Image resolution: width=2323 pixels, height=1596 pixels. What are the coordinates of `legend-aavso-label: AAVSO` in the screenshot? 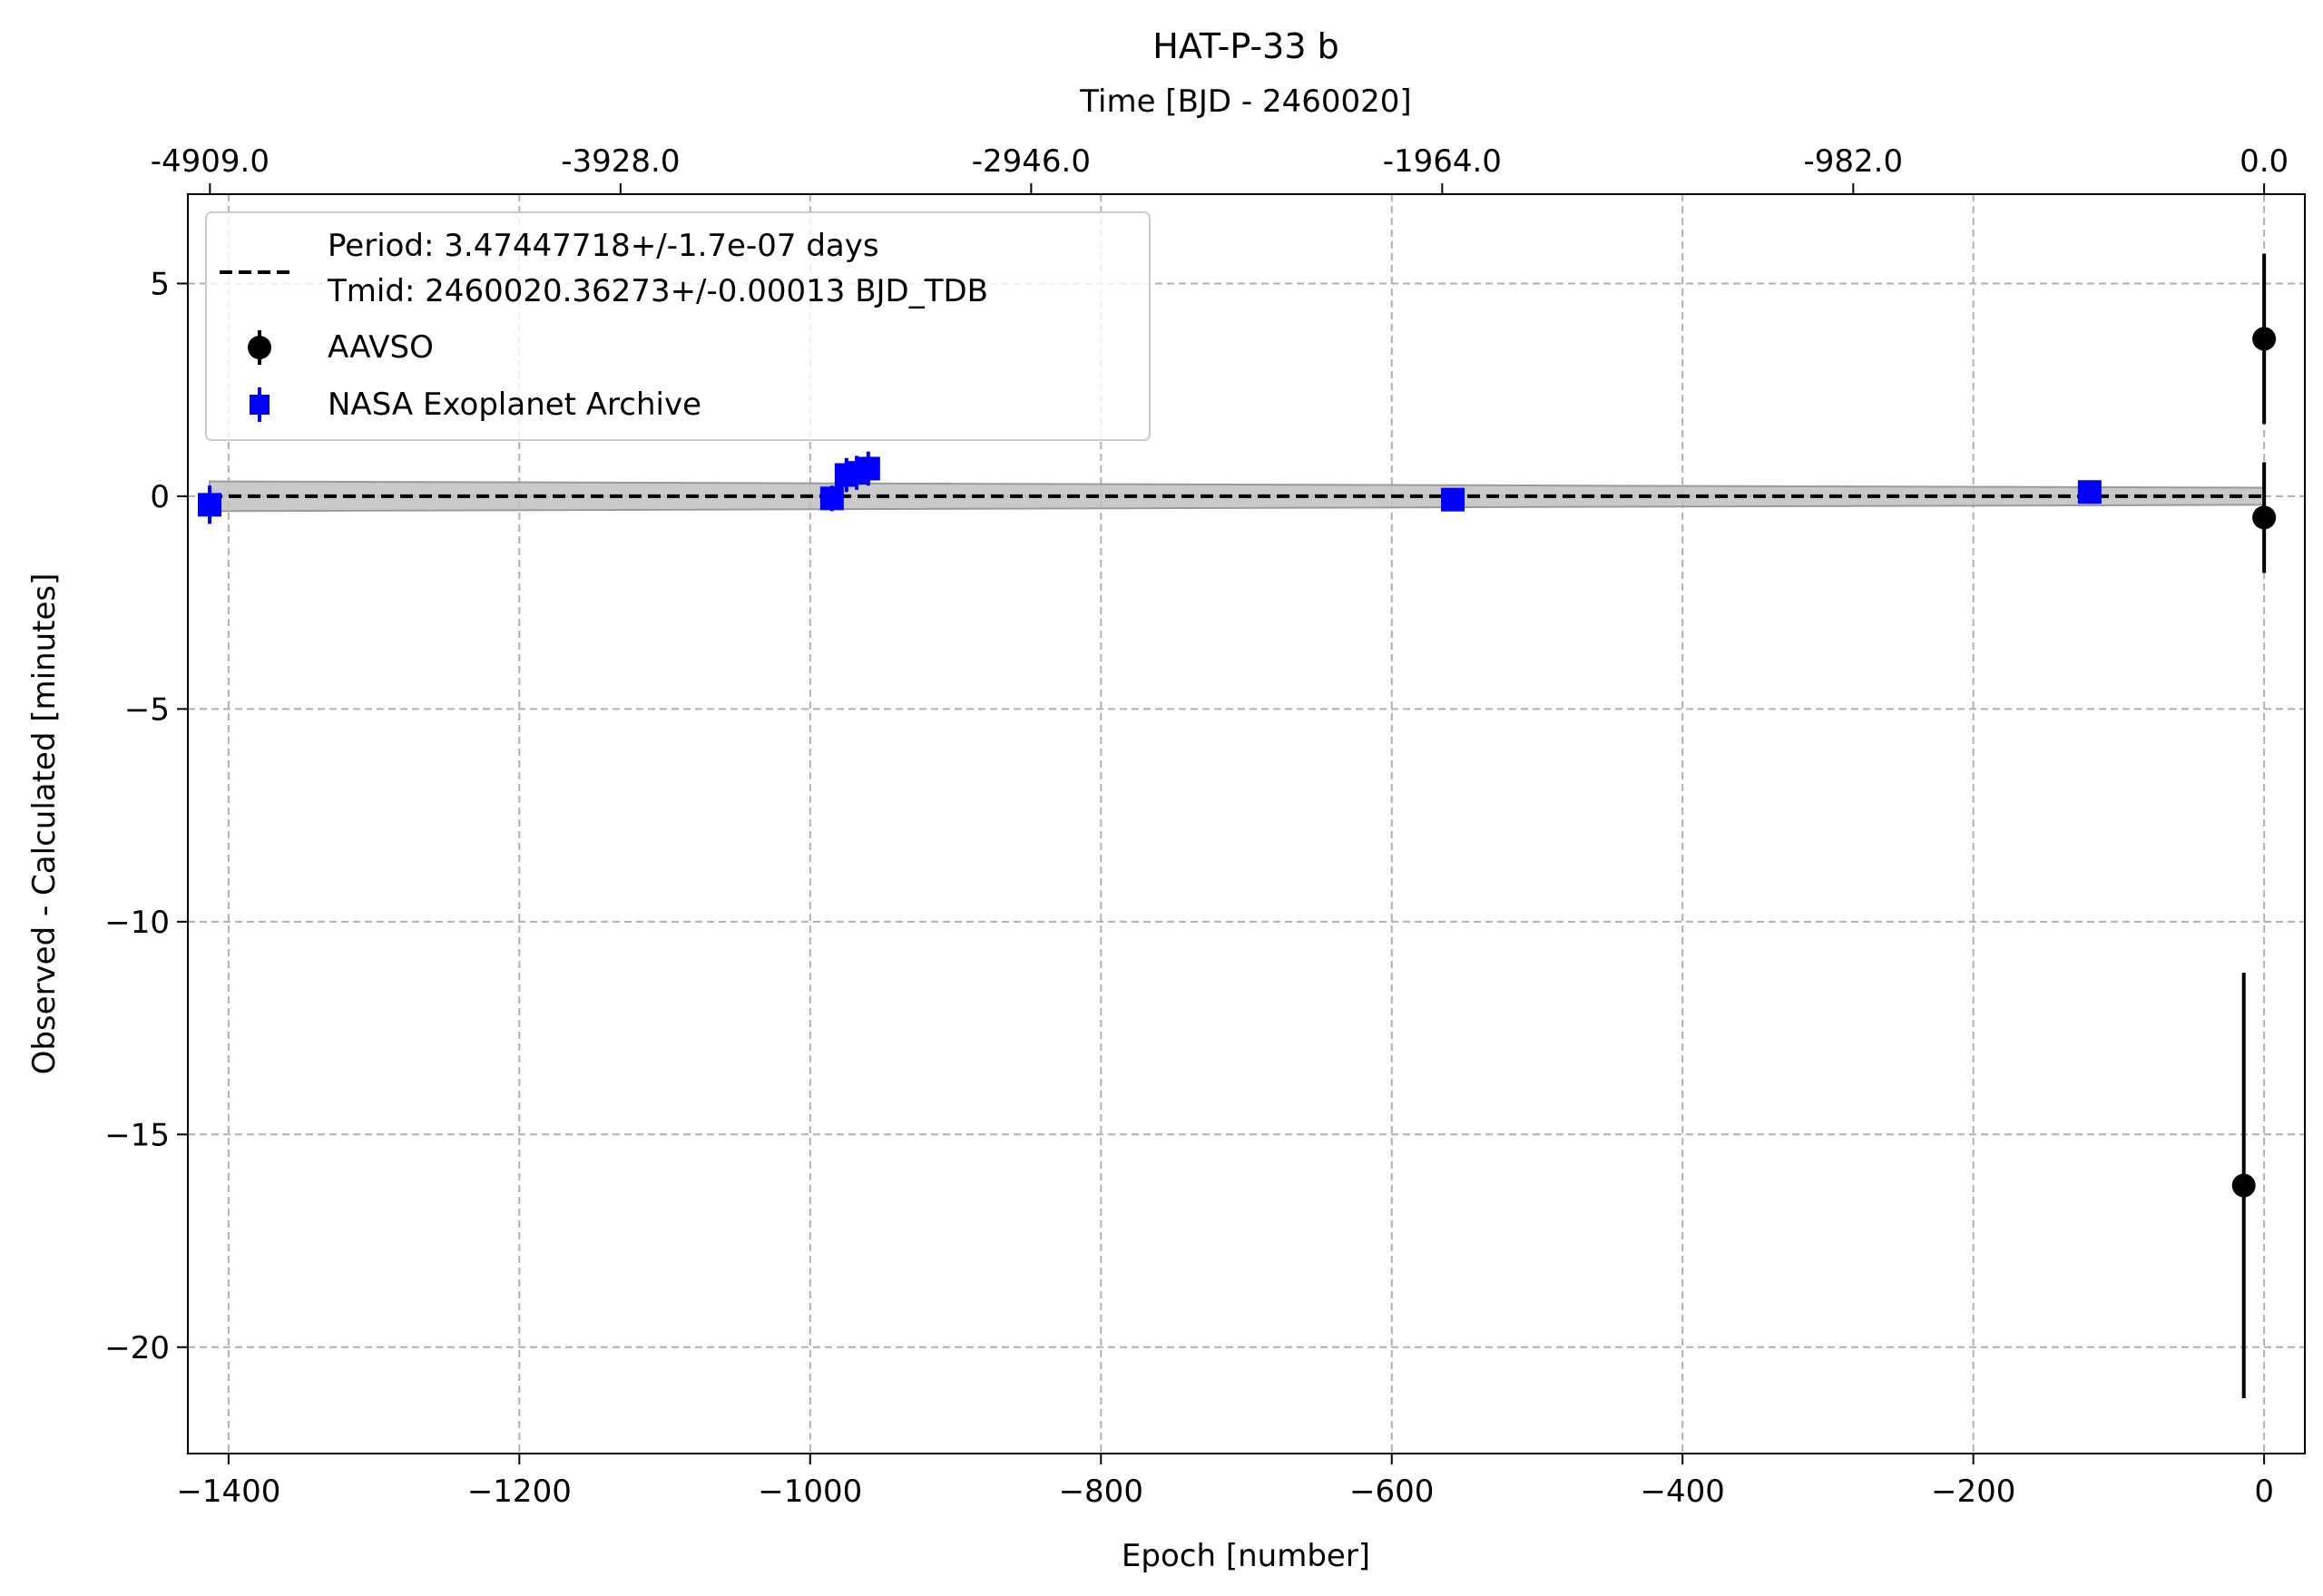 It's located at (381, 347).